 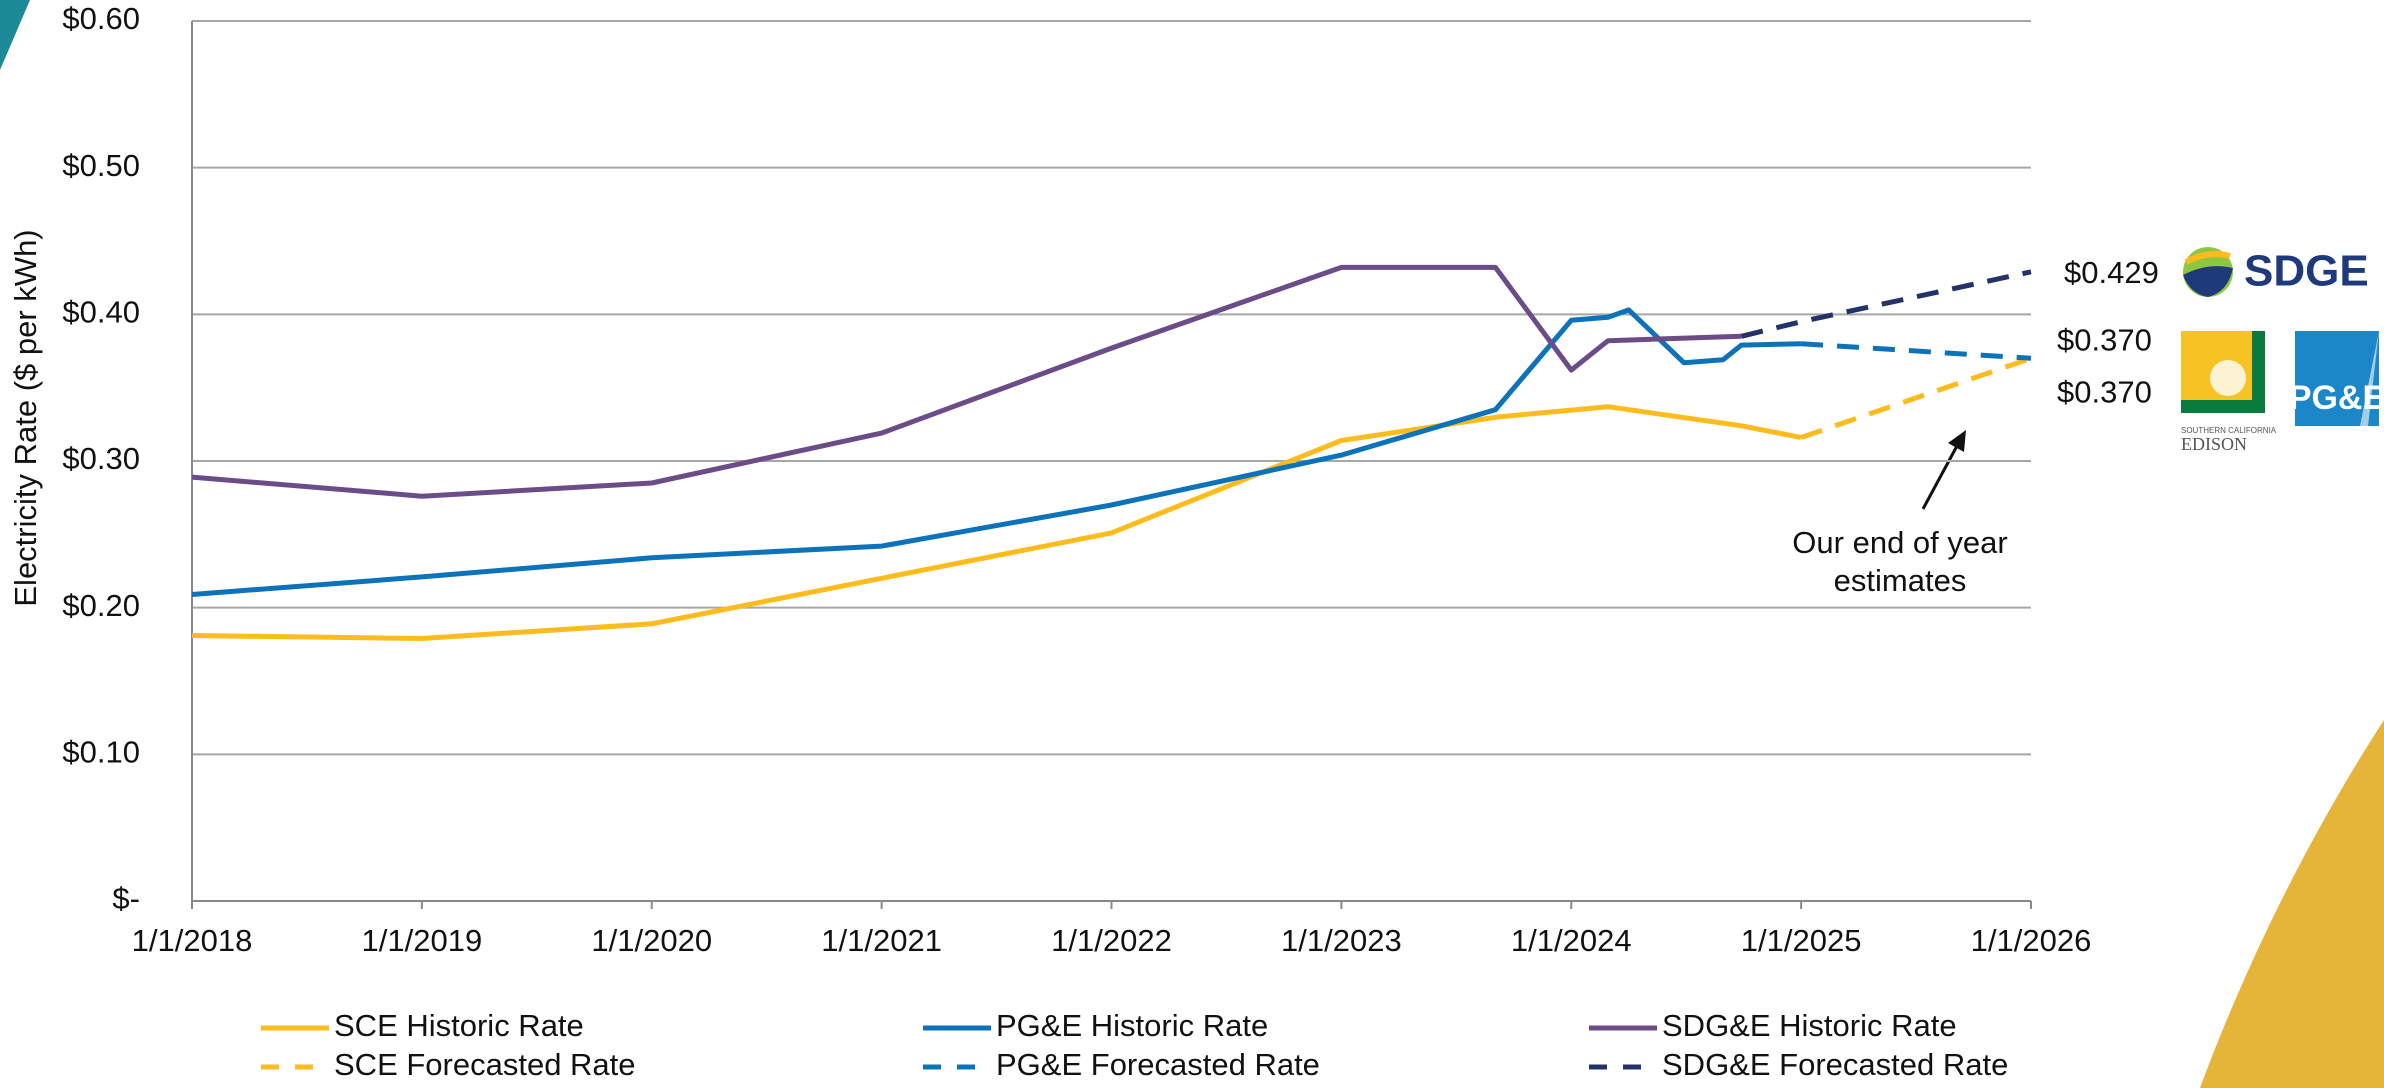 What do you see at coordinates (1899, 542) in the screenshot?
I see `annotation-text: Our end of year` at bounding box center [1899, 542].